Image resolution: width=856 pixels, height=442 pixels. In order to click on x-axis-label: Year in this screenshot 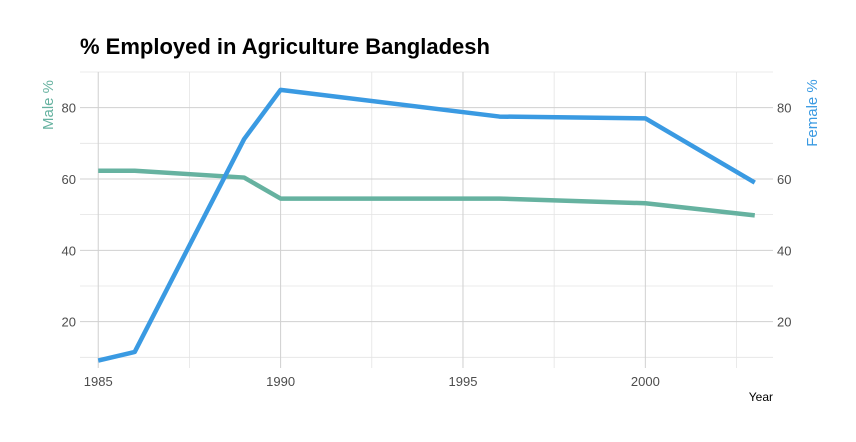, I will do `click(761, 397)`.